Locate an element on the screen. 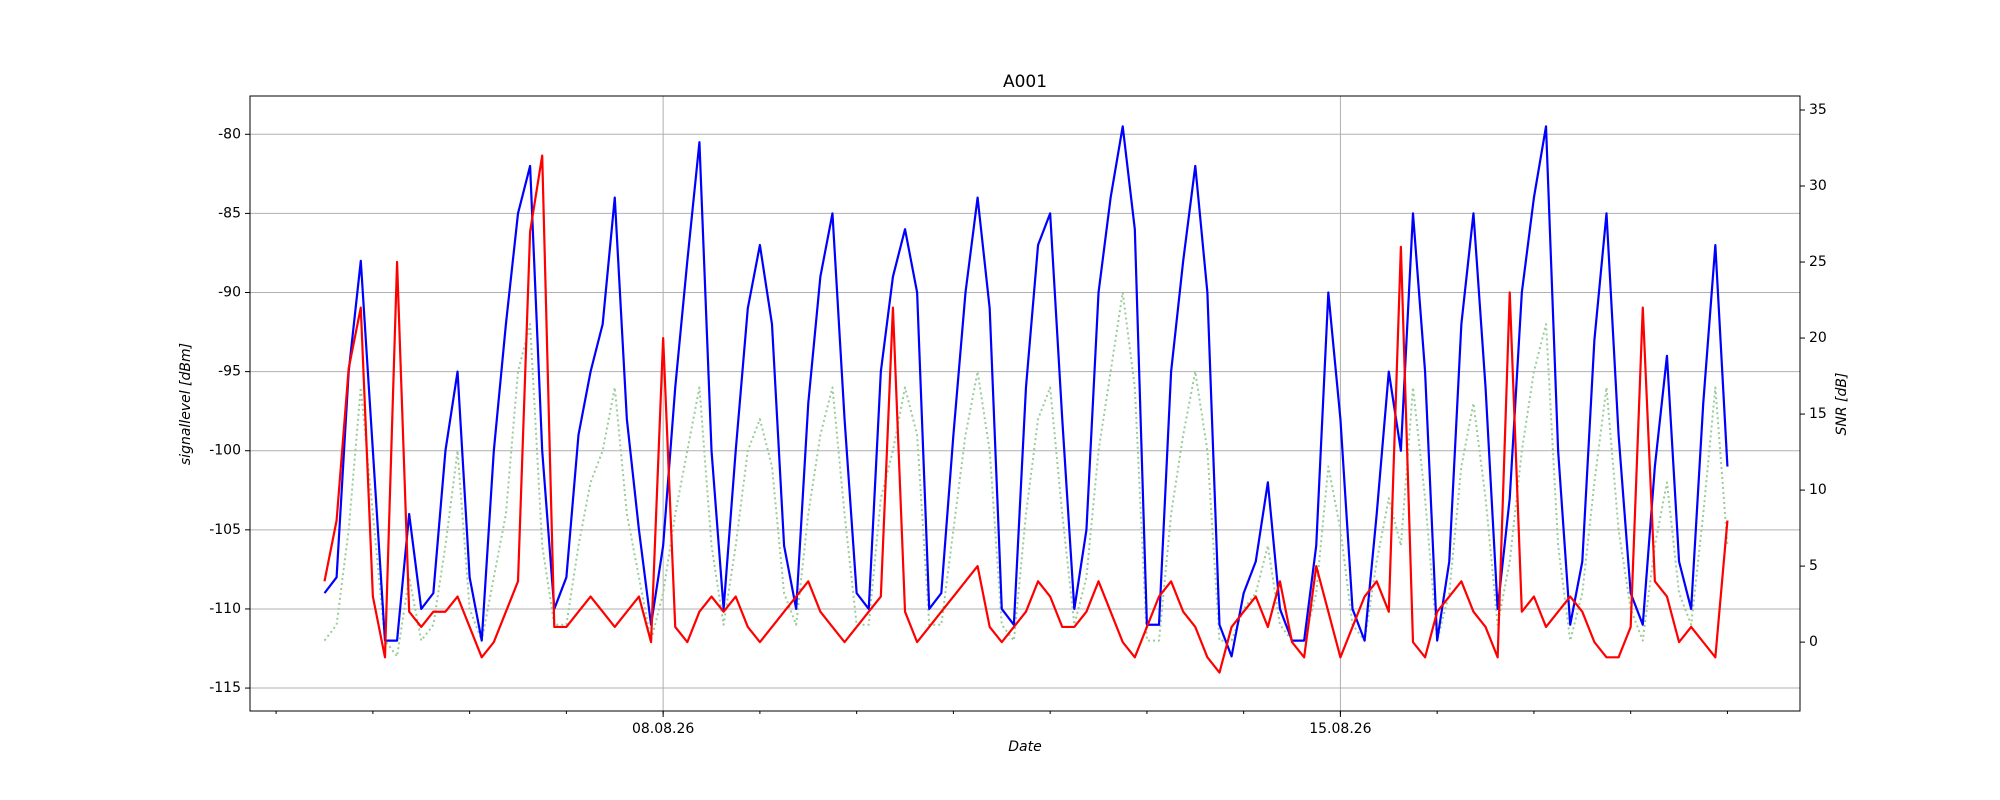 This screenshot has width=2000, height=800. y-tick-label: -85 is located at coordinates (229, 213).